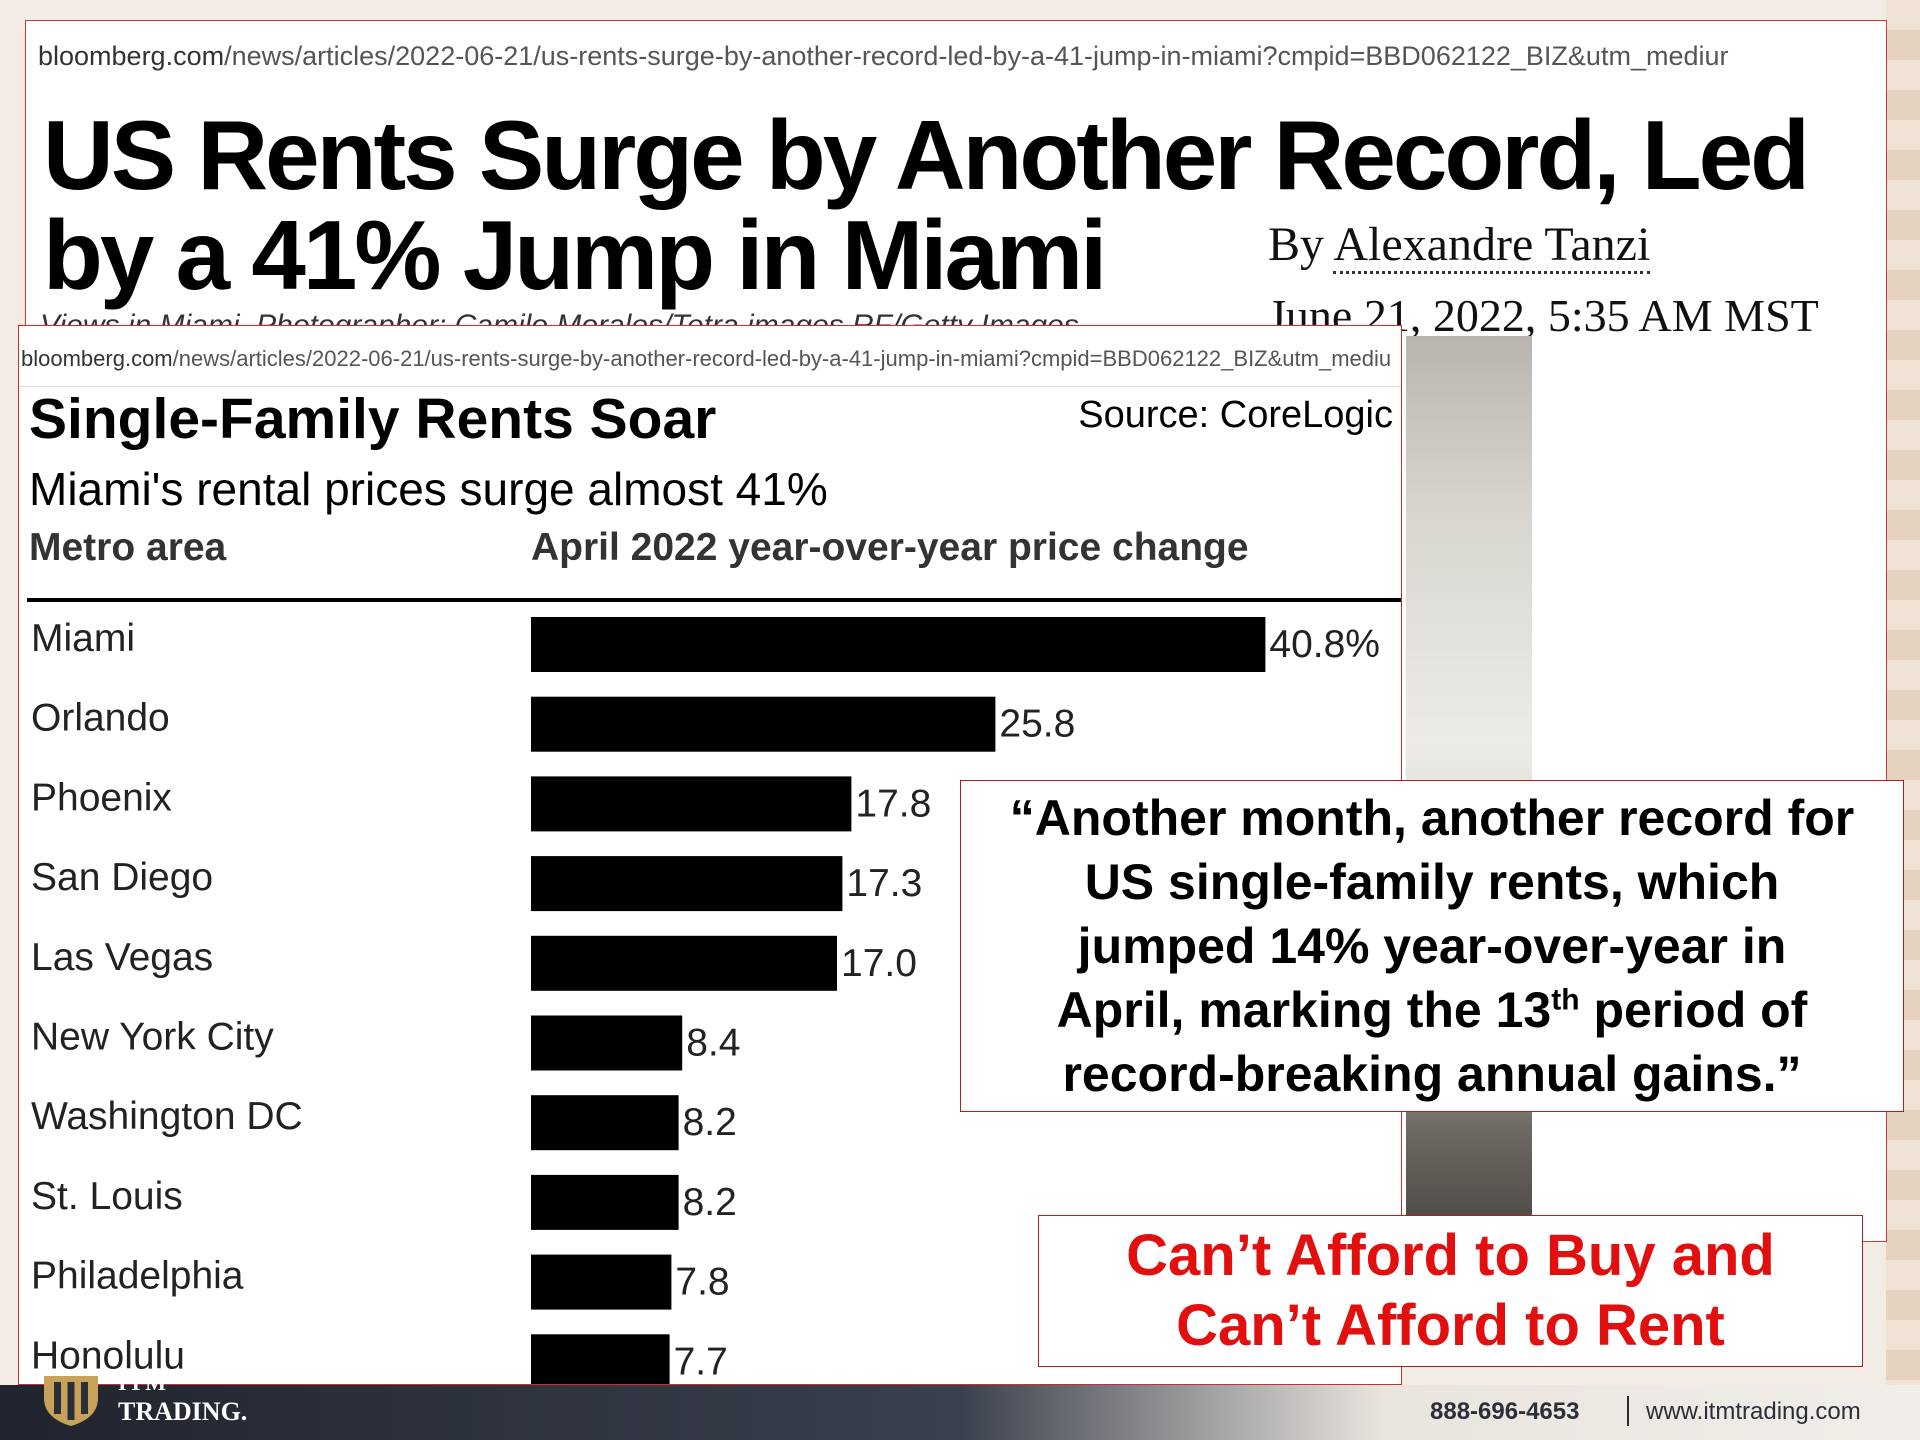  I want to click on value-label: 17.8, so click(893, 803).